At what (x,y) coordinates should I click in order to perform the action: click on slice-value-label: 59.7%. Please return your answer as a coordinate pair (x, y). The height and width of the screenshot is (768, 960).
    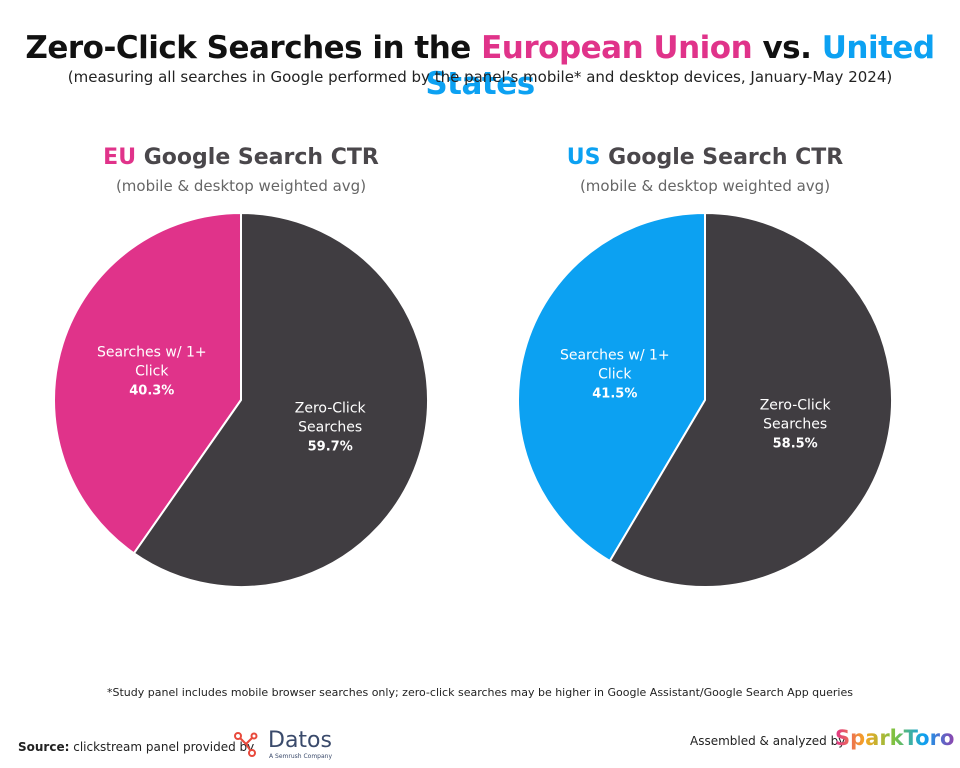
    Looking at the image, I should click on (330, 447).